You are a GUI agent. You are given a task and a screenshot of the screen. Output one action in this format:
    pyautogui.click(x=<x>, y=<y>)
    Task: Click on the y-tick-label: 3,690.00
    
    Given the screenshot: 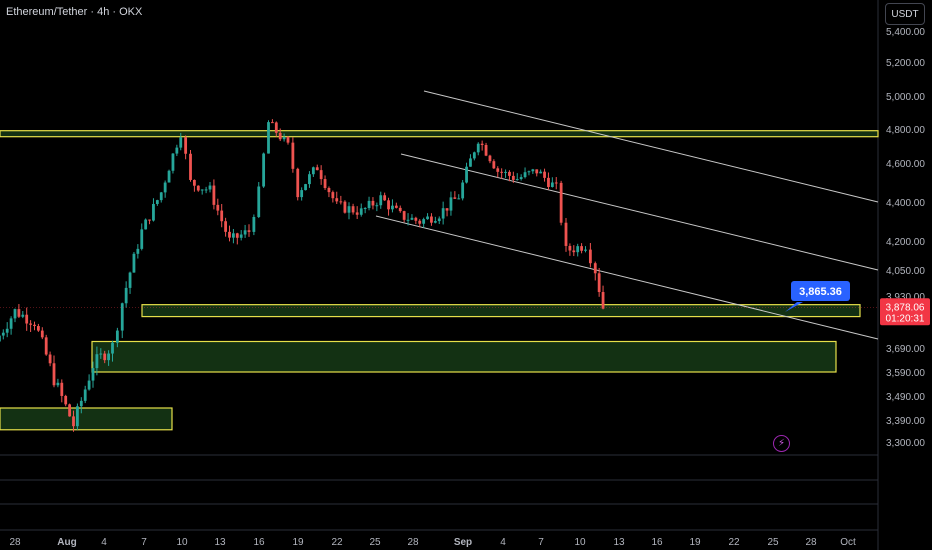 What is the action you would take?
    pyautogui.click(x=905, y=349)
    